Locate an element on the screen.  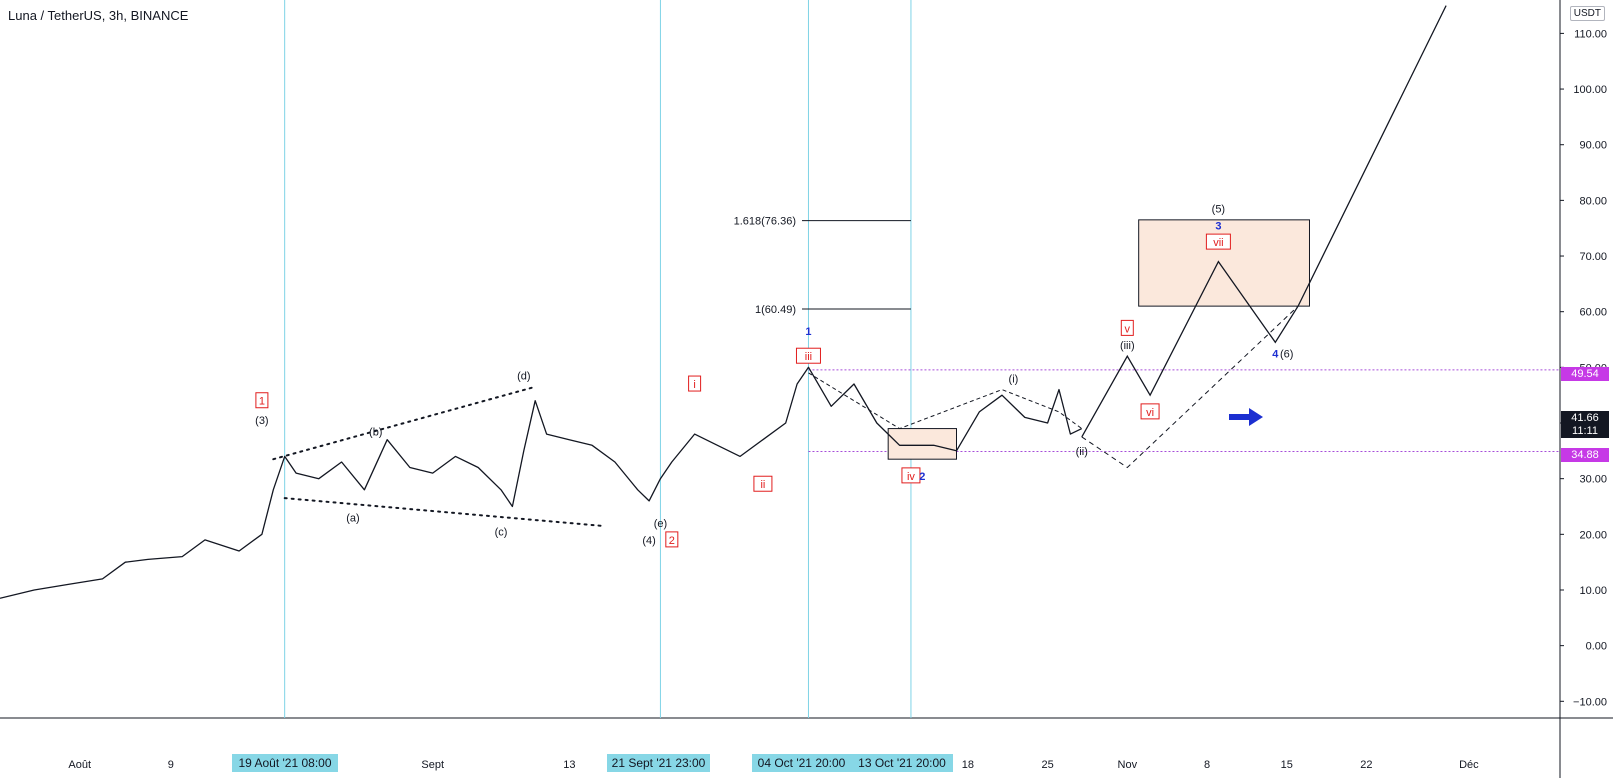
wave-label-7: (4) is located at coordinates (648, 541).